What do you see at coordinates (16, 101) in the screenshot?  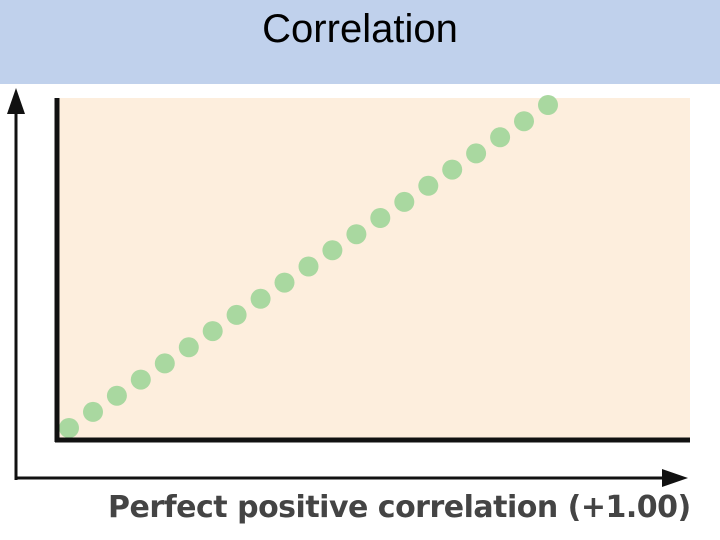 I see `y-arrow-head-icon` at bounding box center [16, 101].